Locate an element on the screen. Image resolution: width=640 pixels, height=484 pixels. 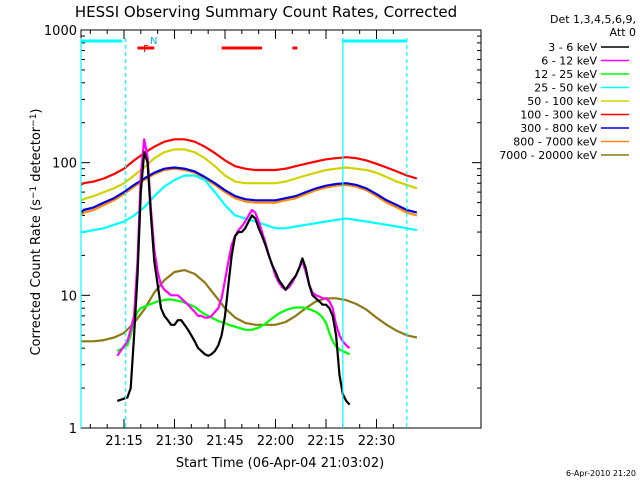
legend-label: 7000 - 20000 keV is located at coordinates (548, 155).